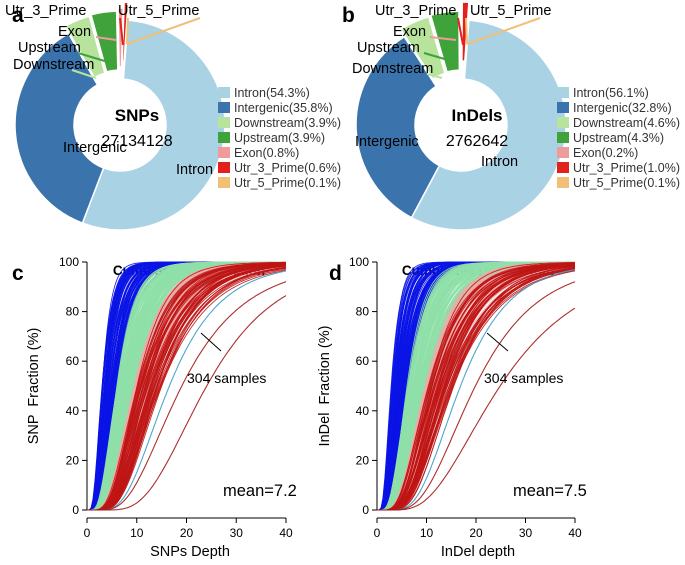 The height and width of the screenshot is (565, 685). I want to click on legend-entry: Utr_3_Prime(1.0%), so click(626, 168).